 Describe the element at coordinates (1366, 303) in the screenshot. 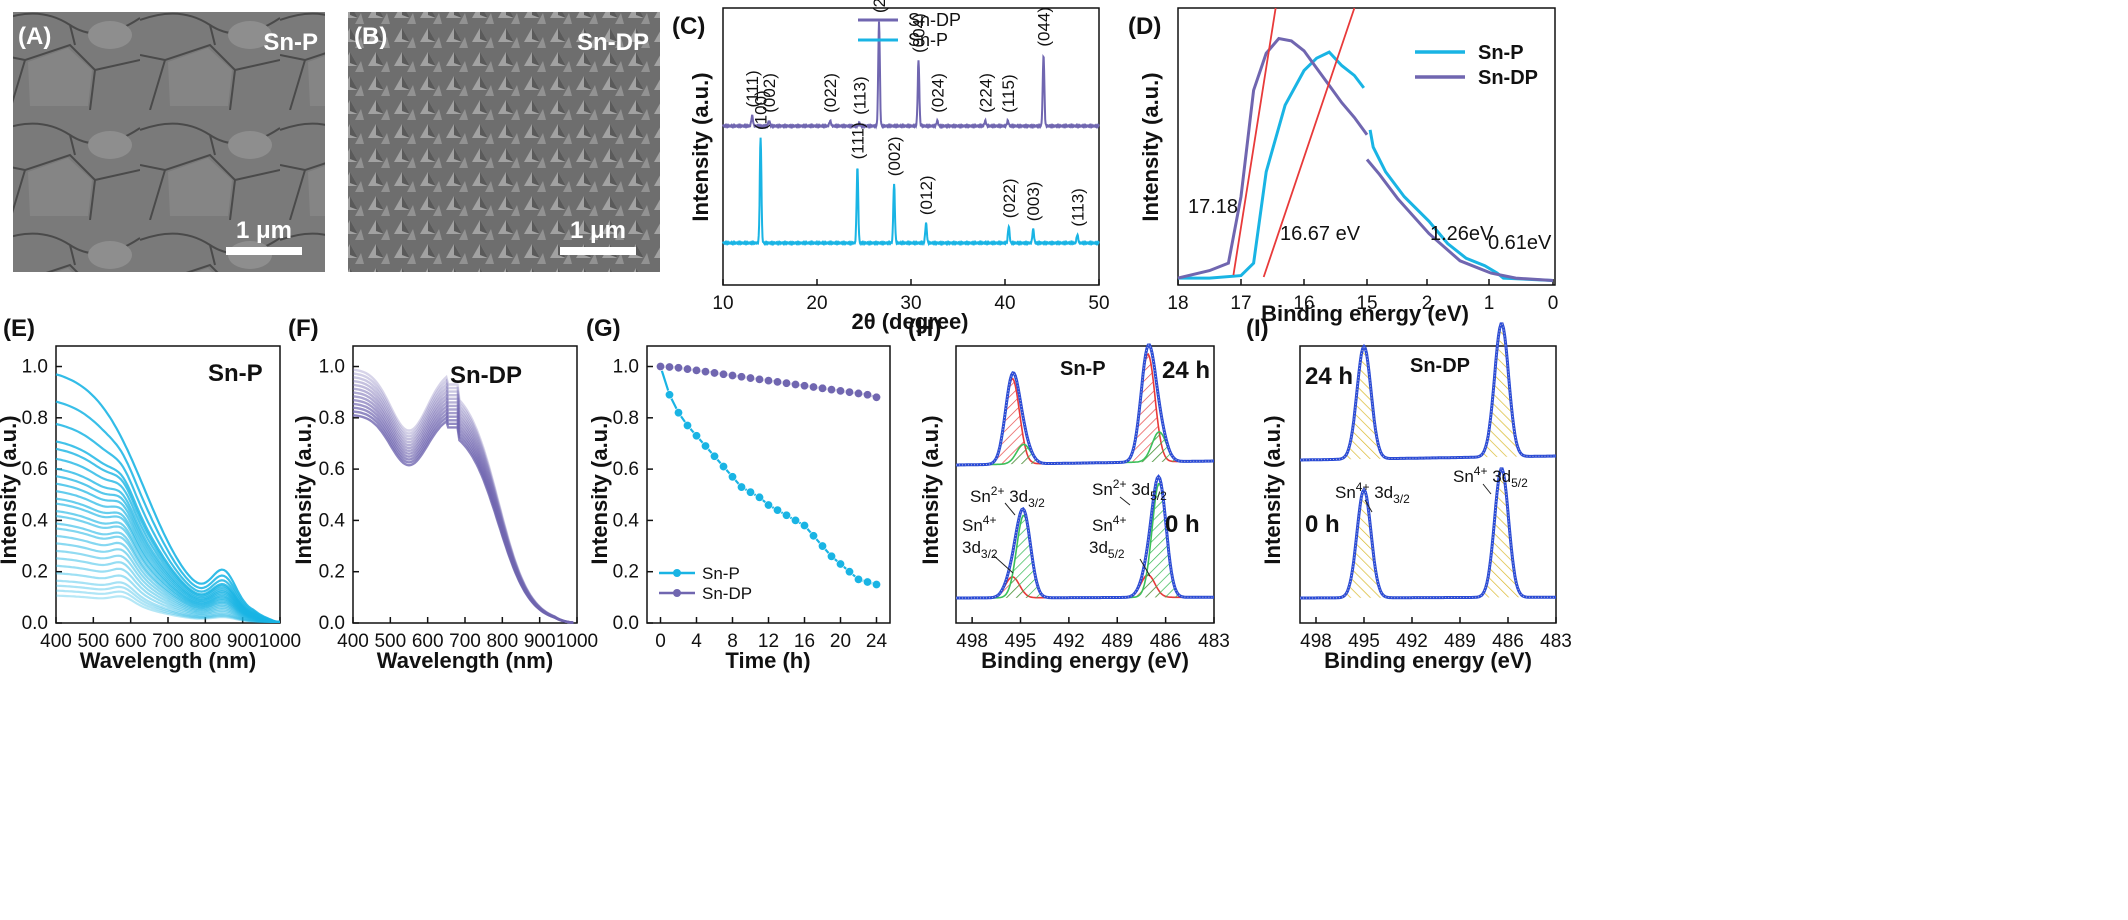

I see `d-xtick-label: 15` at that location.